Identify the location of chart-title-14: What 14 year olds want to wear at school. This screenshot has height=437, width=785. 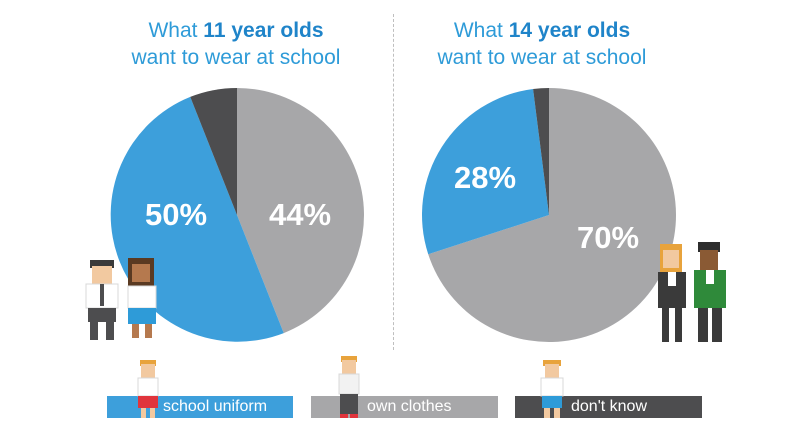
(542, 44).